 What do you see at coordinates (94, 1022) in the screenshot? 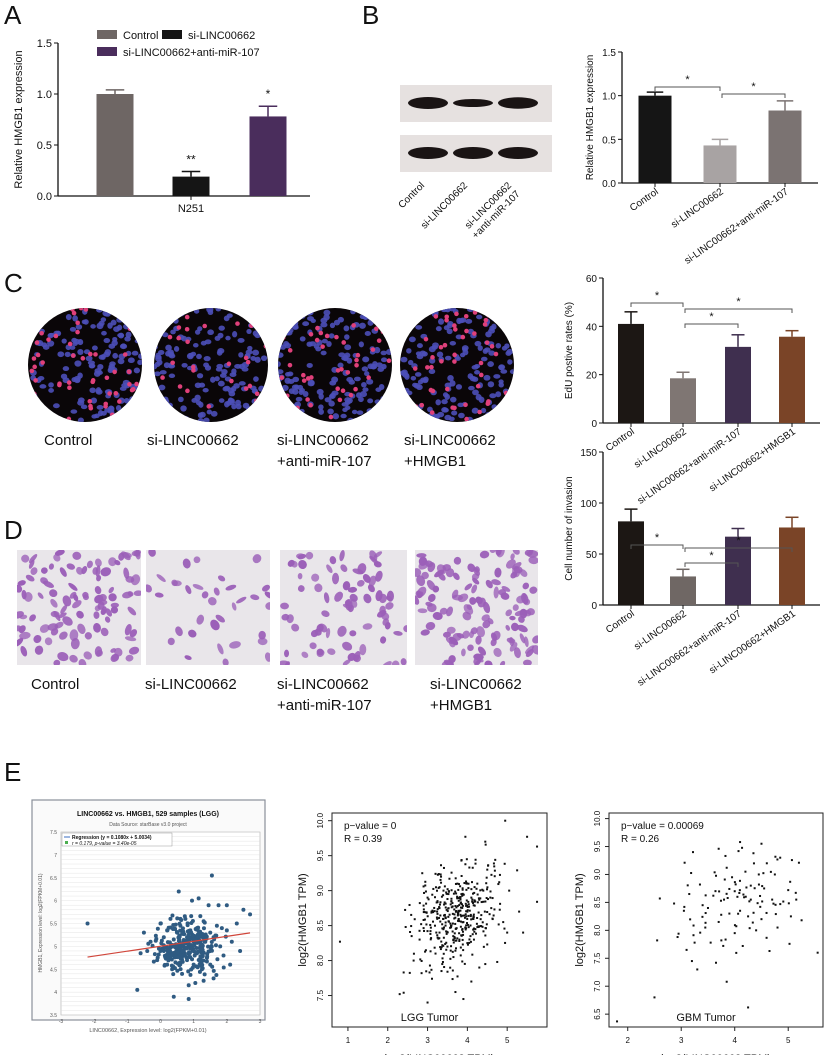
I see `x-tick-label: -2` at bounding box center [94, 1022].